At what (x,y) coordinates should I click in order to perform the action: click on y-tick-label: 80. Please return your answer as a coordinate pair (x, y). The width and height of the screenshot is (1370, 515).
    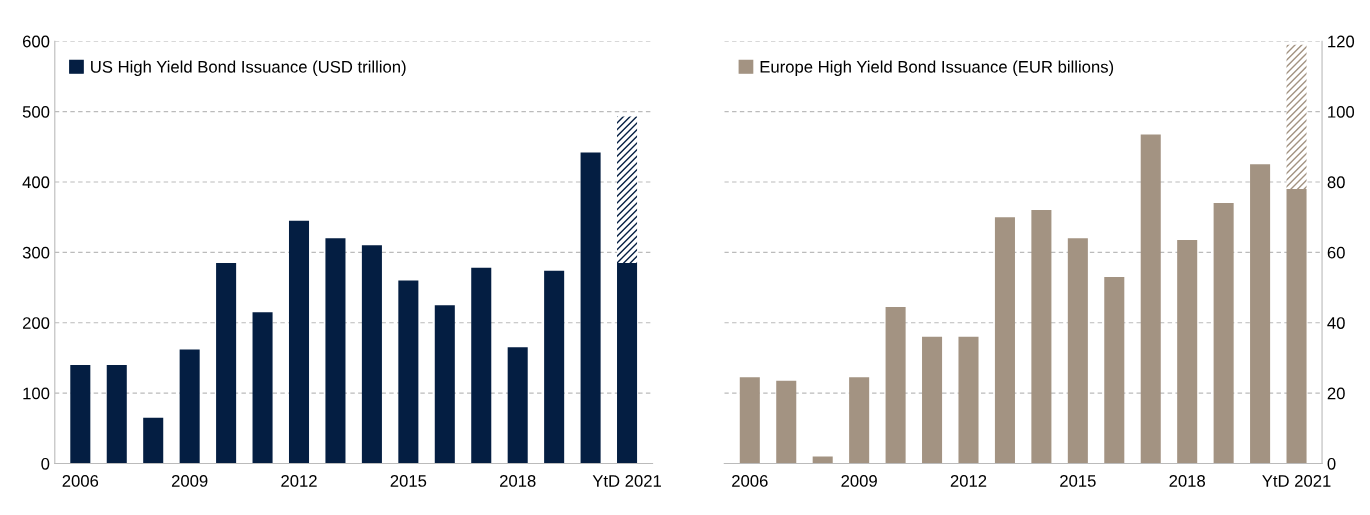
    Looking at the image, I should click on (1336, 182).